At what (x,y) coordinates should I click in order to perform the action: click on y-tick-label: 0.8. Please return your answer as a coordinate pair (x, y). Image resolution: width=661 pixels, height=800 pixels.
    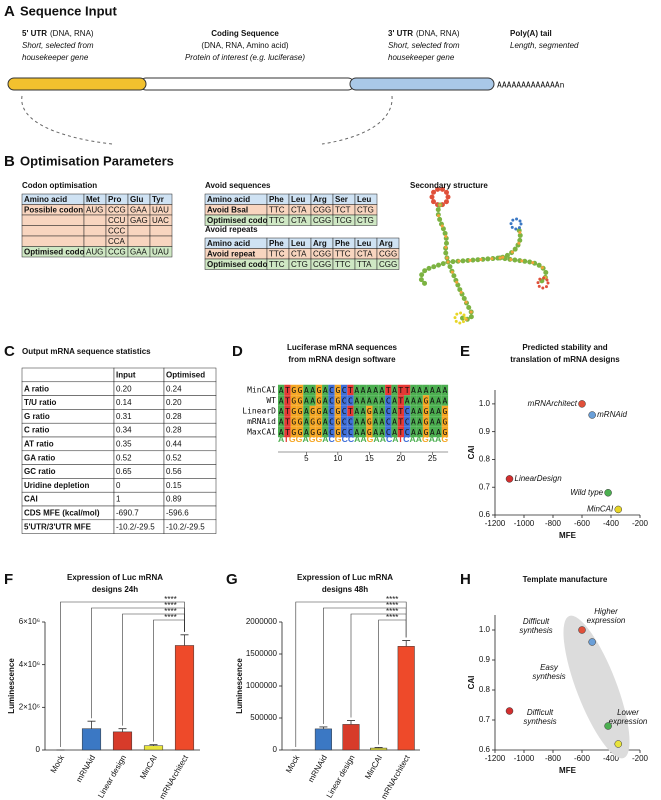
    Looking at the image, I should click on (485, 689).